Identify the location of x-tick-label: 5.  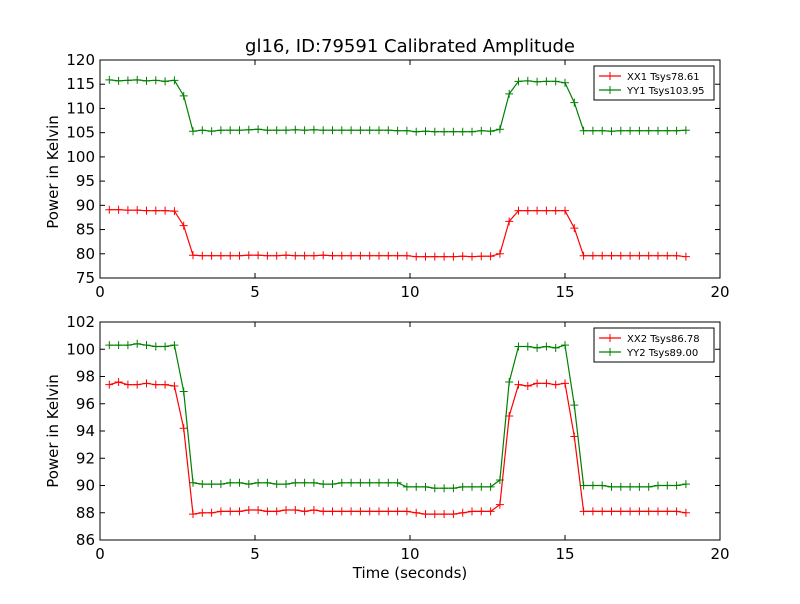
(255, 292).